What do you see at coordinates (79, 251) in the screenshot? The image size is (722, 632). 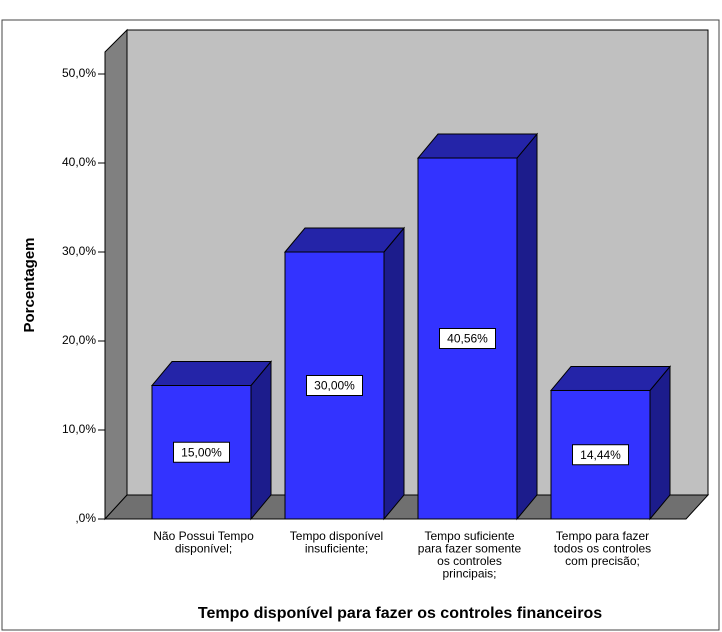 I see `y-tick-label: 30,0%` at bounding box center [79, 251].